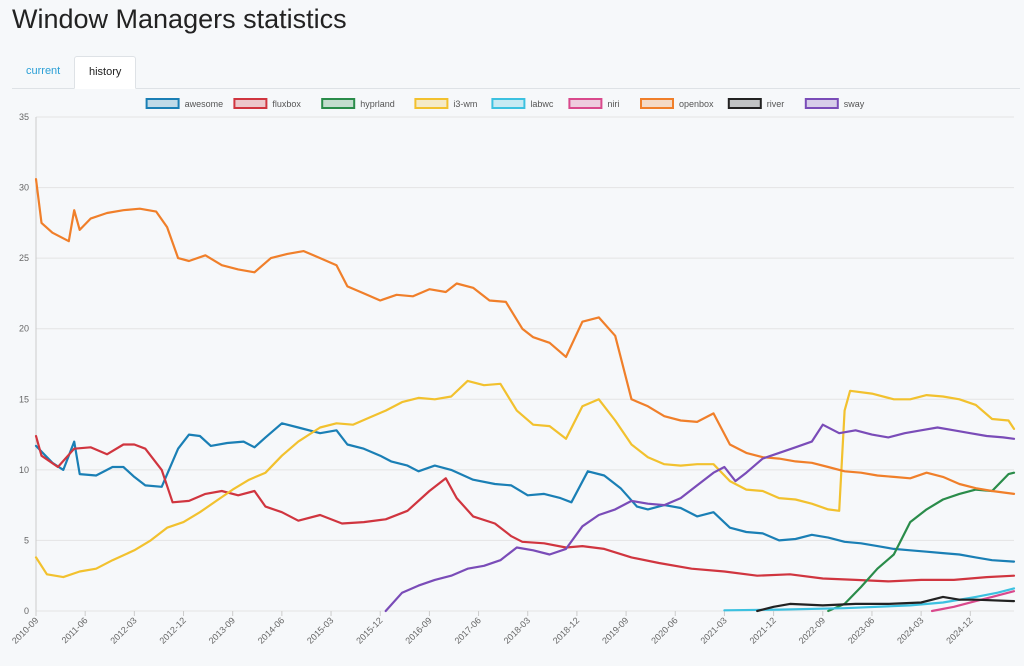 Image resolution: width=1024 pixels, height=666 pixels. Describe the element at coordinates (812, 630) in the screenshot. I see `x-tick-label: 2022-09` at that location.